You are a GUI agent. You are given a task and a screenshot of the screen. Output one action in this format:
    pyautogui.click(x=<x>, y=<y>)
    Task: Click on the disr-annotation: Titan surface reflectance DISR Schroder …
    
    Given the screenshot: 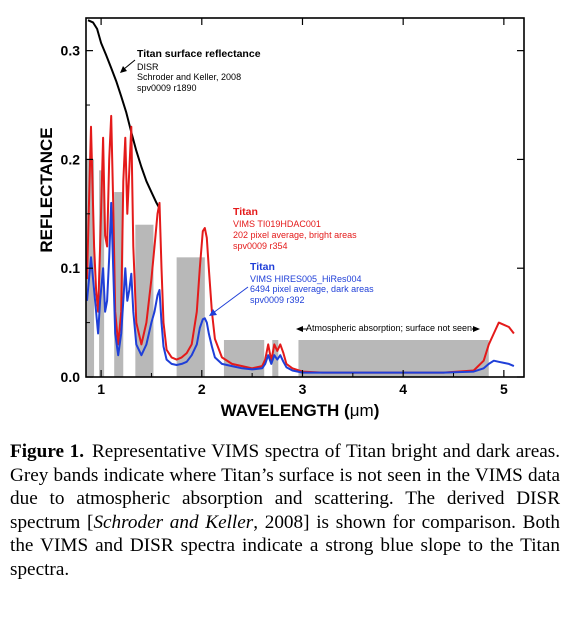 What is the action you would take?
    pyautogui.click(x=199, y=70)
    